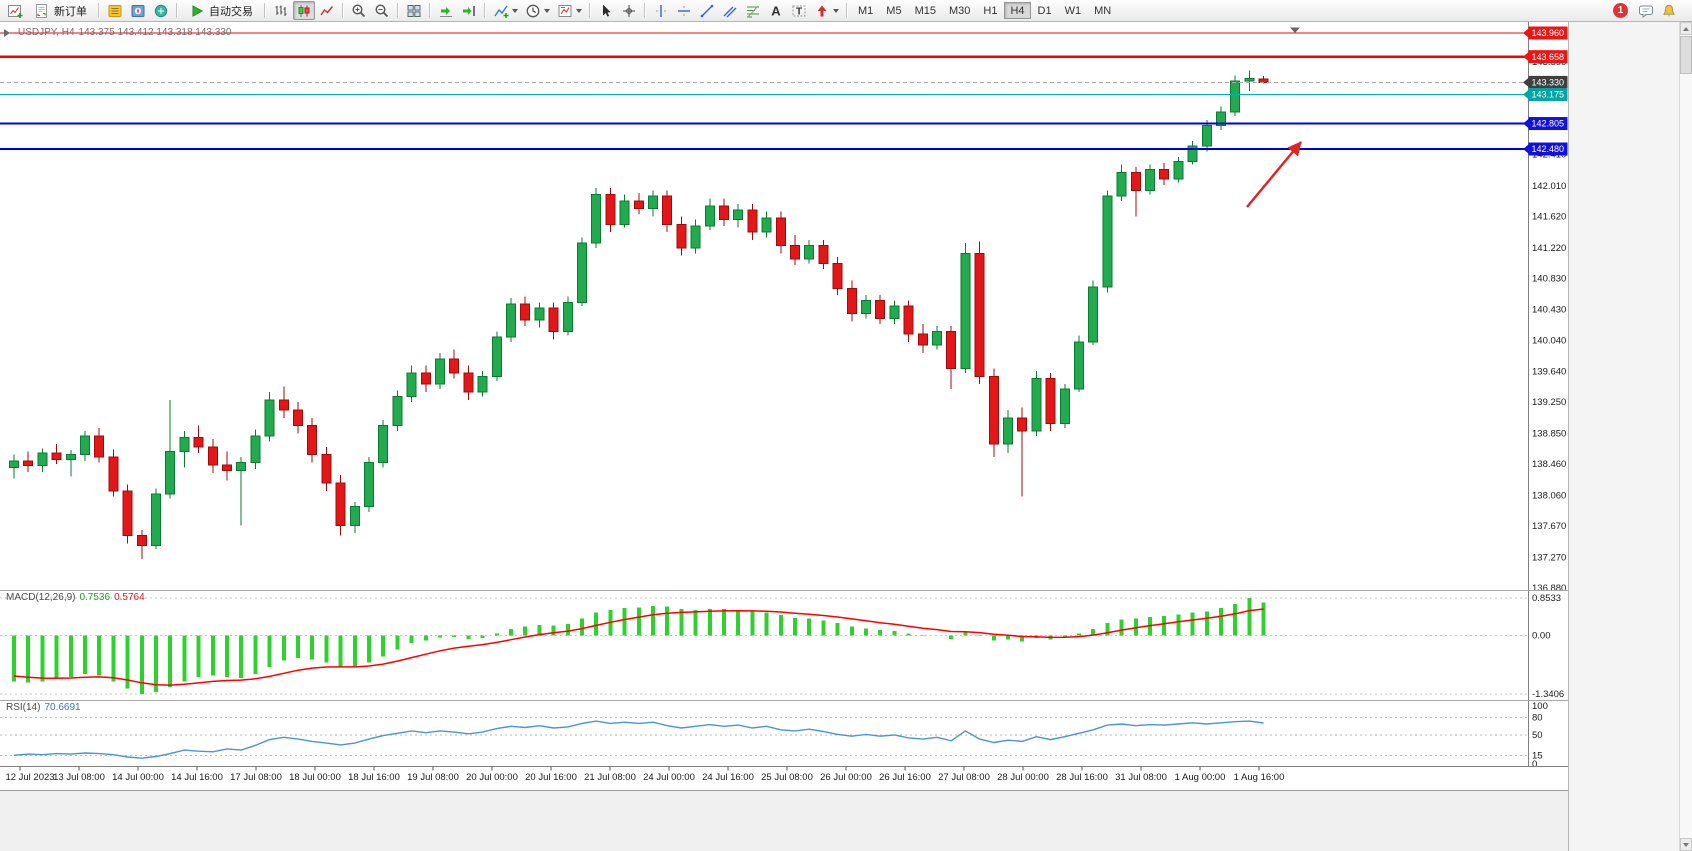 This screenshot has height=851, width=1692. Describe the element at coordinates (414, 10) in the screenshot. I see `tile-windows-button` at that location.